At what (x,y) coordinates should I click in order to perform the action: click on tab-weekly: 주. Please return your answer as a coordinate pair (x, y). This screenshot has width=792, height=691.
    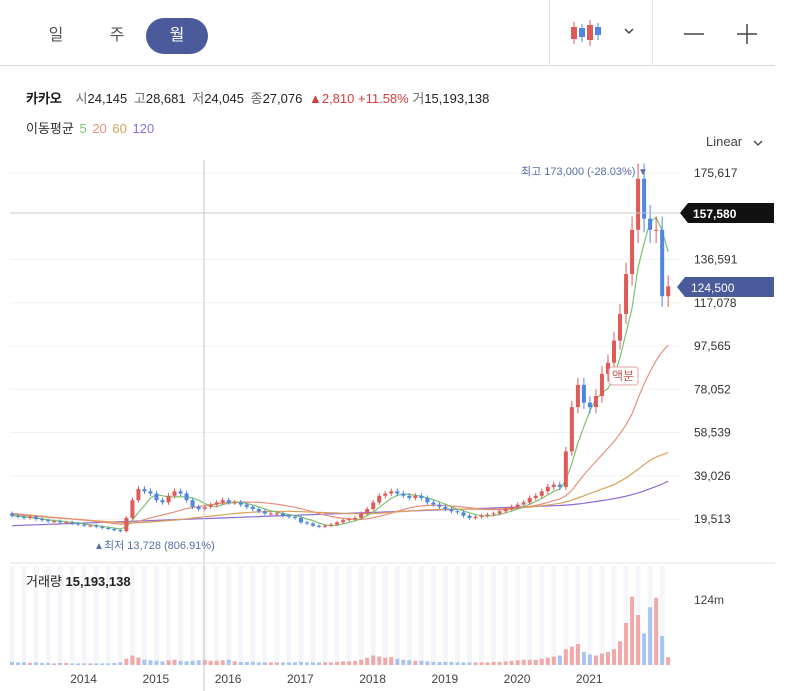
    Looking at the image, I should click on (117, 35).